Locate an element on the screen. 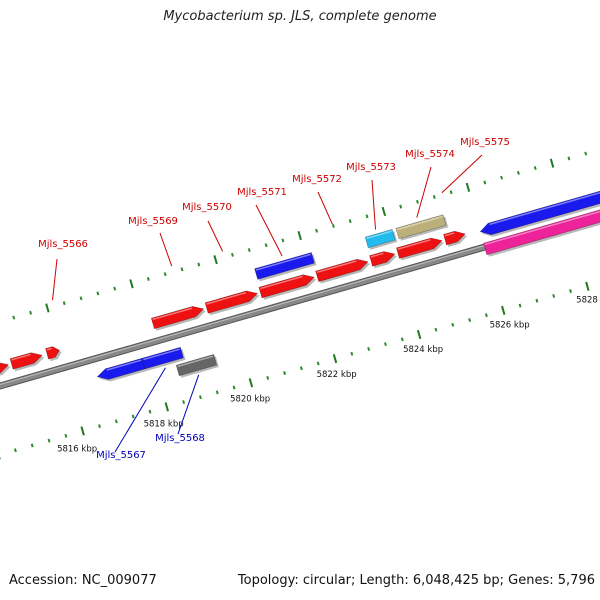 This screenshot has width=600, height=600. gene-label: Mjls_5568 is located at coordinates (180, 438).